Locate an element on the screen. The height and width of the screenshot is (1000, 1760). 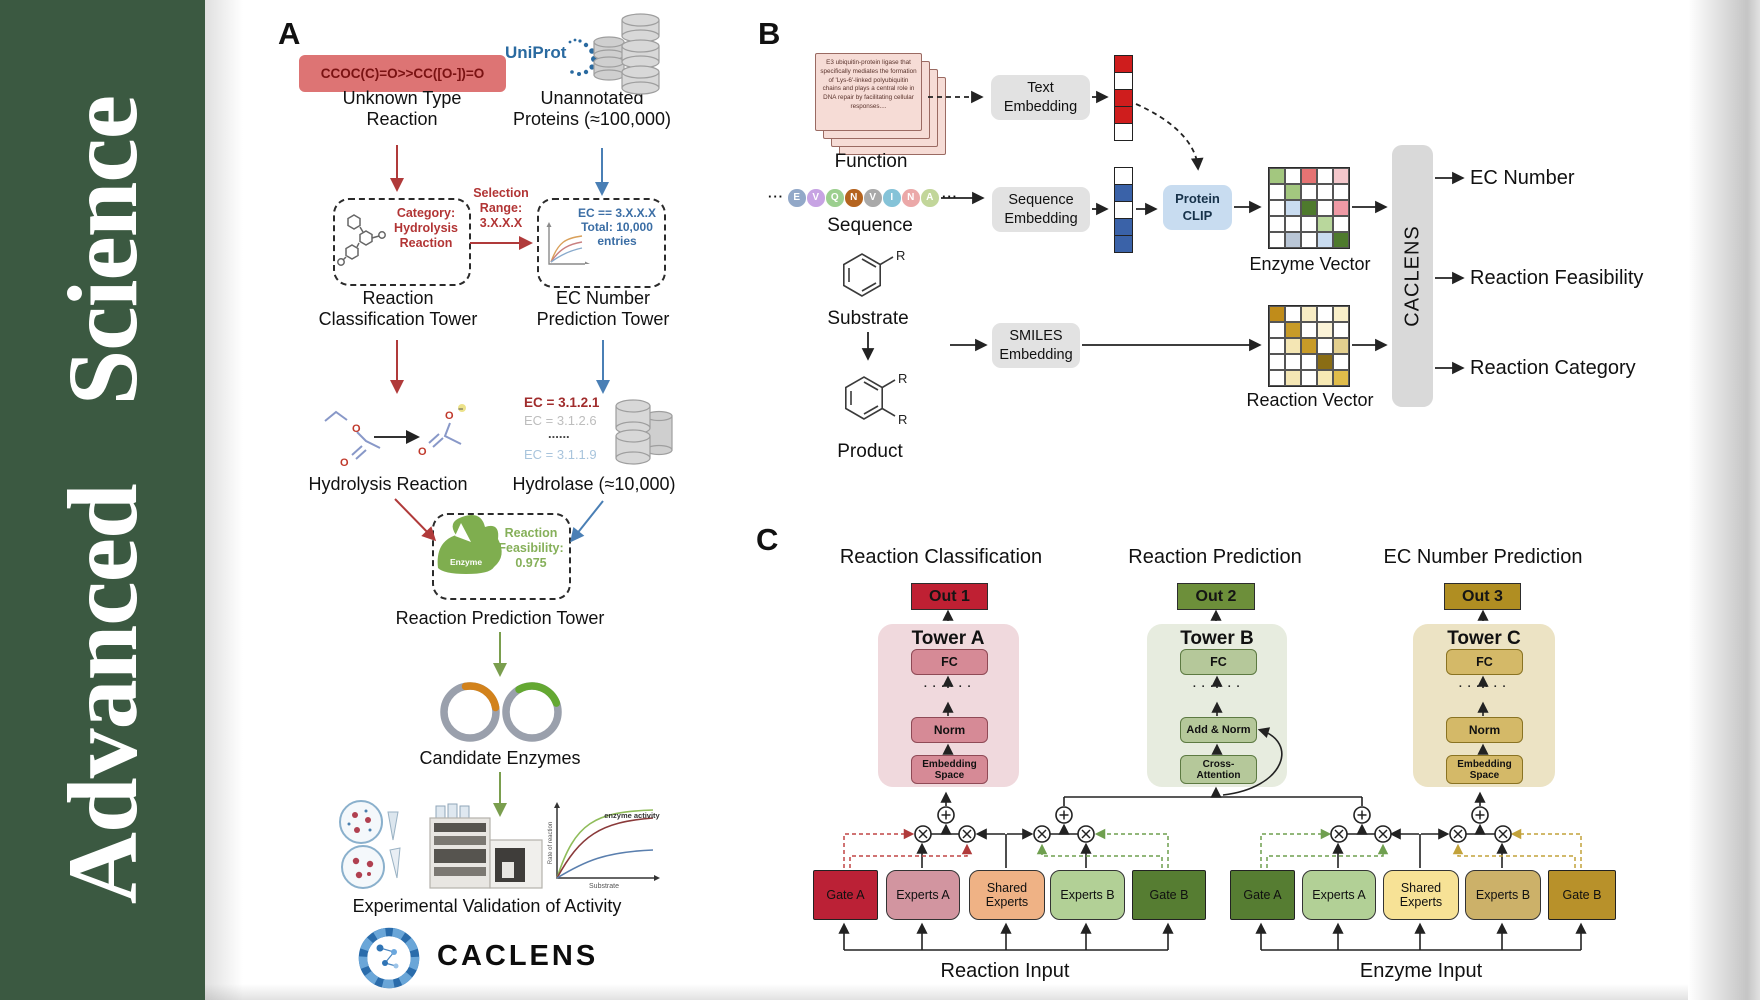
experts-b-right-box: Experts B is located at coordinates (1503, 895).